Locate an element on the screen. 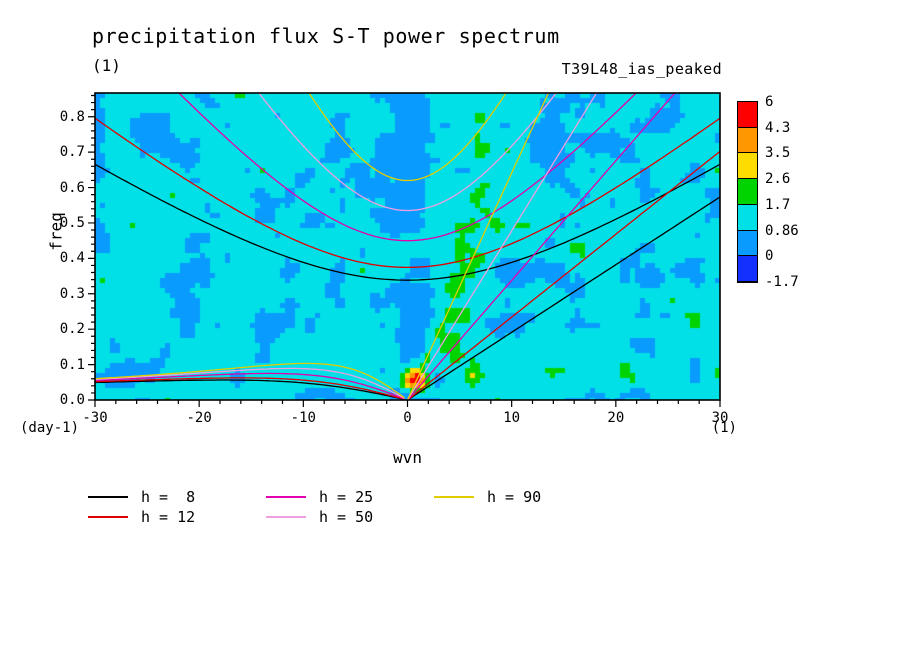 The width and height of the screenshot is (904, 654). colorbar-label: 3.5 is located at coordinates (778, 153).